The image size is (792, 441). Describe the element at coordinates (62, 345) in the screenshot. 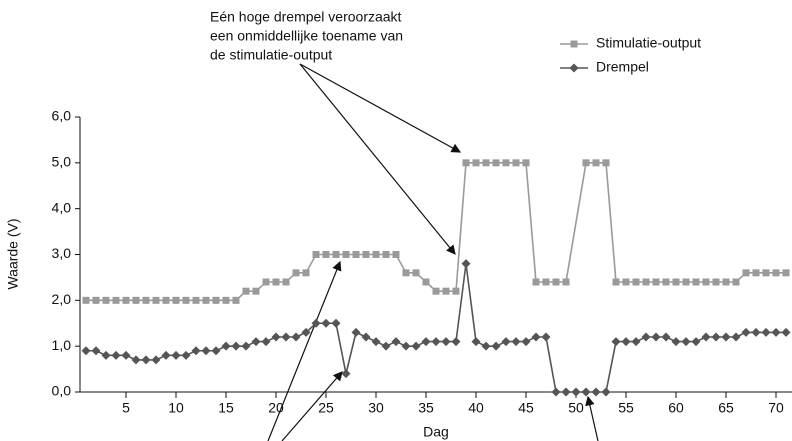

I see `y-tick-label: 1,0` at that location.